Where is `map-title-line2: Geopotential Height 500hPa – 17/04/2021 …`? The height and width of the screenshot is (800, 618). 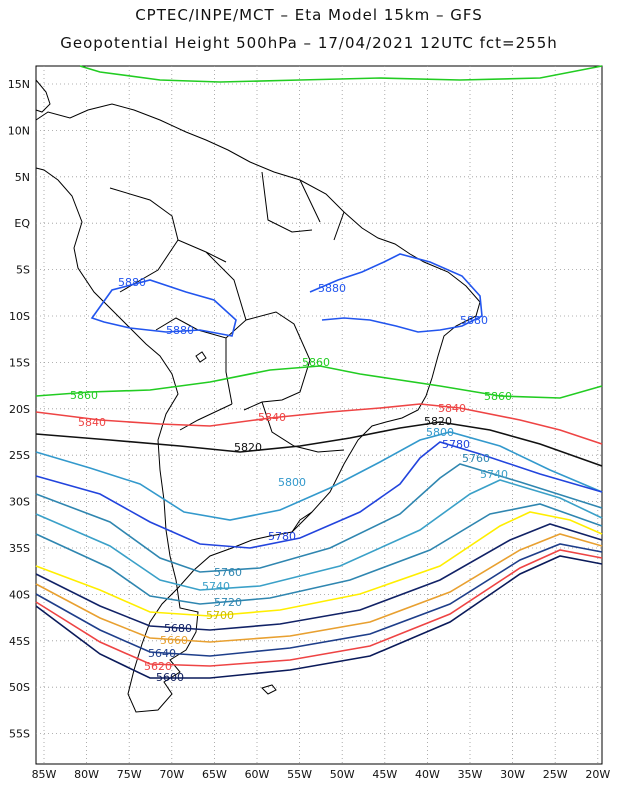
map-title-line2: Geopotential Height 500hPa – 17/04/2021 … is located at coordinates (309, 43).